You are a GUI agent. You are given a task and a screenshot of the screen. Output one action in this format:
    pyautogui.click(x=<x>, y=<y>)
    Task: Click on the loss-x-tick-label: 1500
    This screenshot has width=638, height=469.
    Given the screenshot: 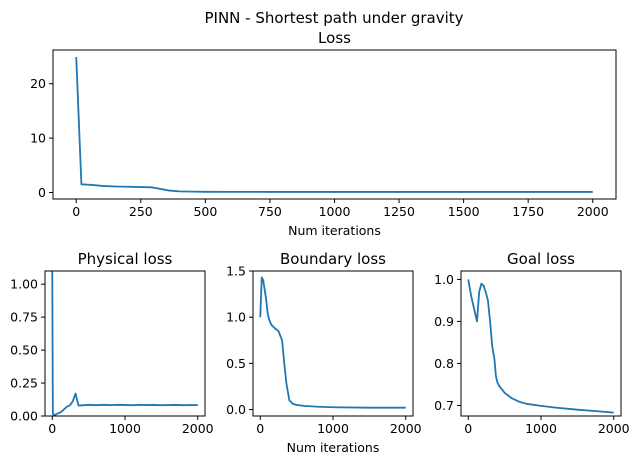 What is the action you would take?
    pyautogui.click(x=464, y=211)
    